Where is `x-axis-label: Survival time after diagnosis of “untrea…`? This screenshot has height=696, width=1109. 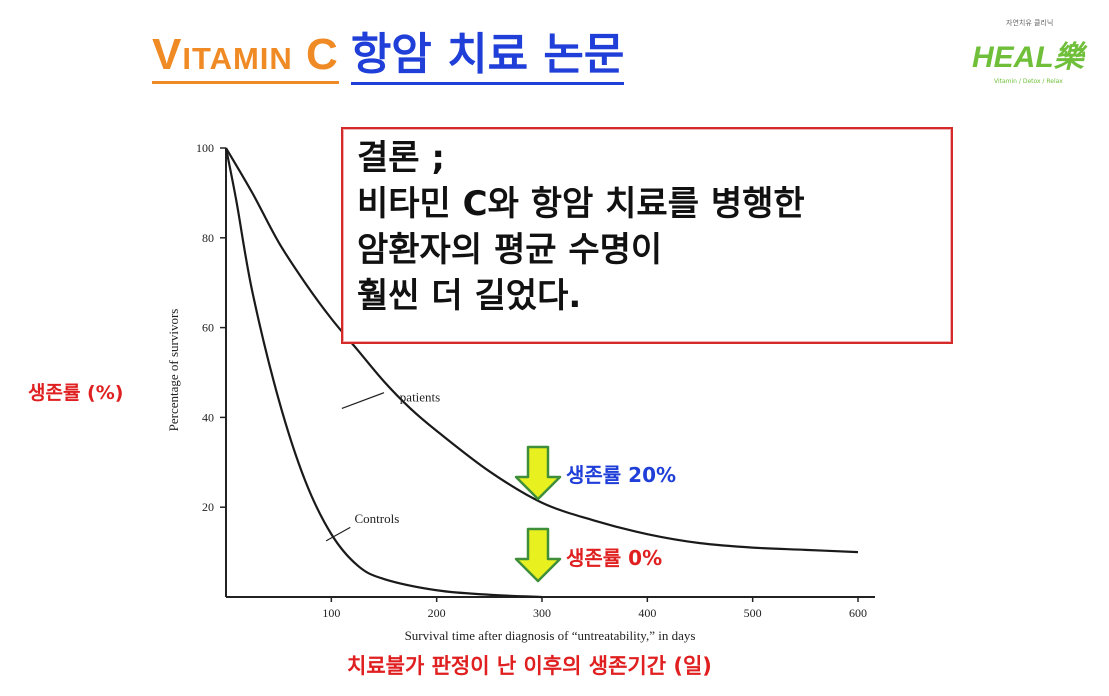
x-axis-label: Survival time after diagnosis of “untrea… is located at coordinates (550, 635).